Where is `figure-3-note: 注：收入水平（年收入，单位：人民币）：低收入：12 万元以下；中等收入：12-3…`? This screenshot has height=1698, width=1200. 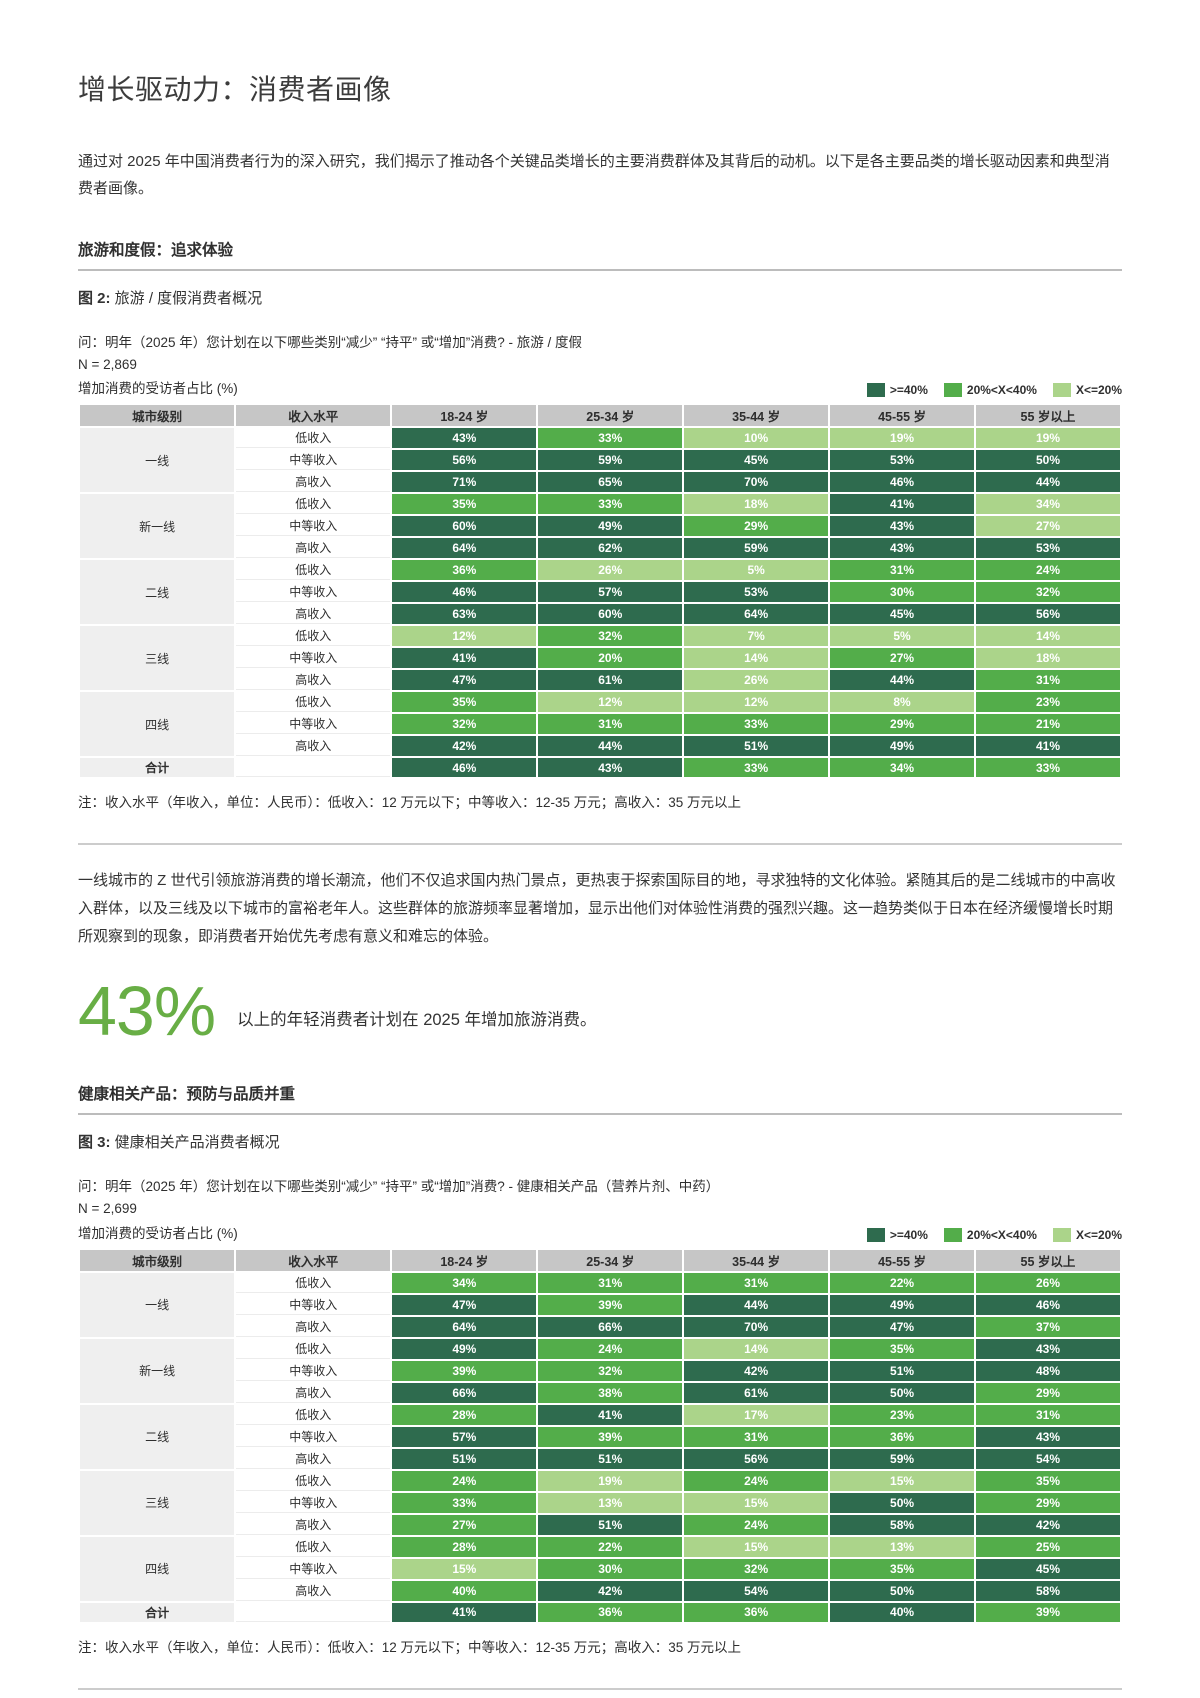 figure-3-note: 注：收入水平（年收入，单位：人民币）：低收入：12 万元以下；中等收入：12-3… is located at coordinates (410, 1647).